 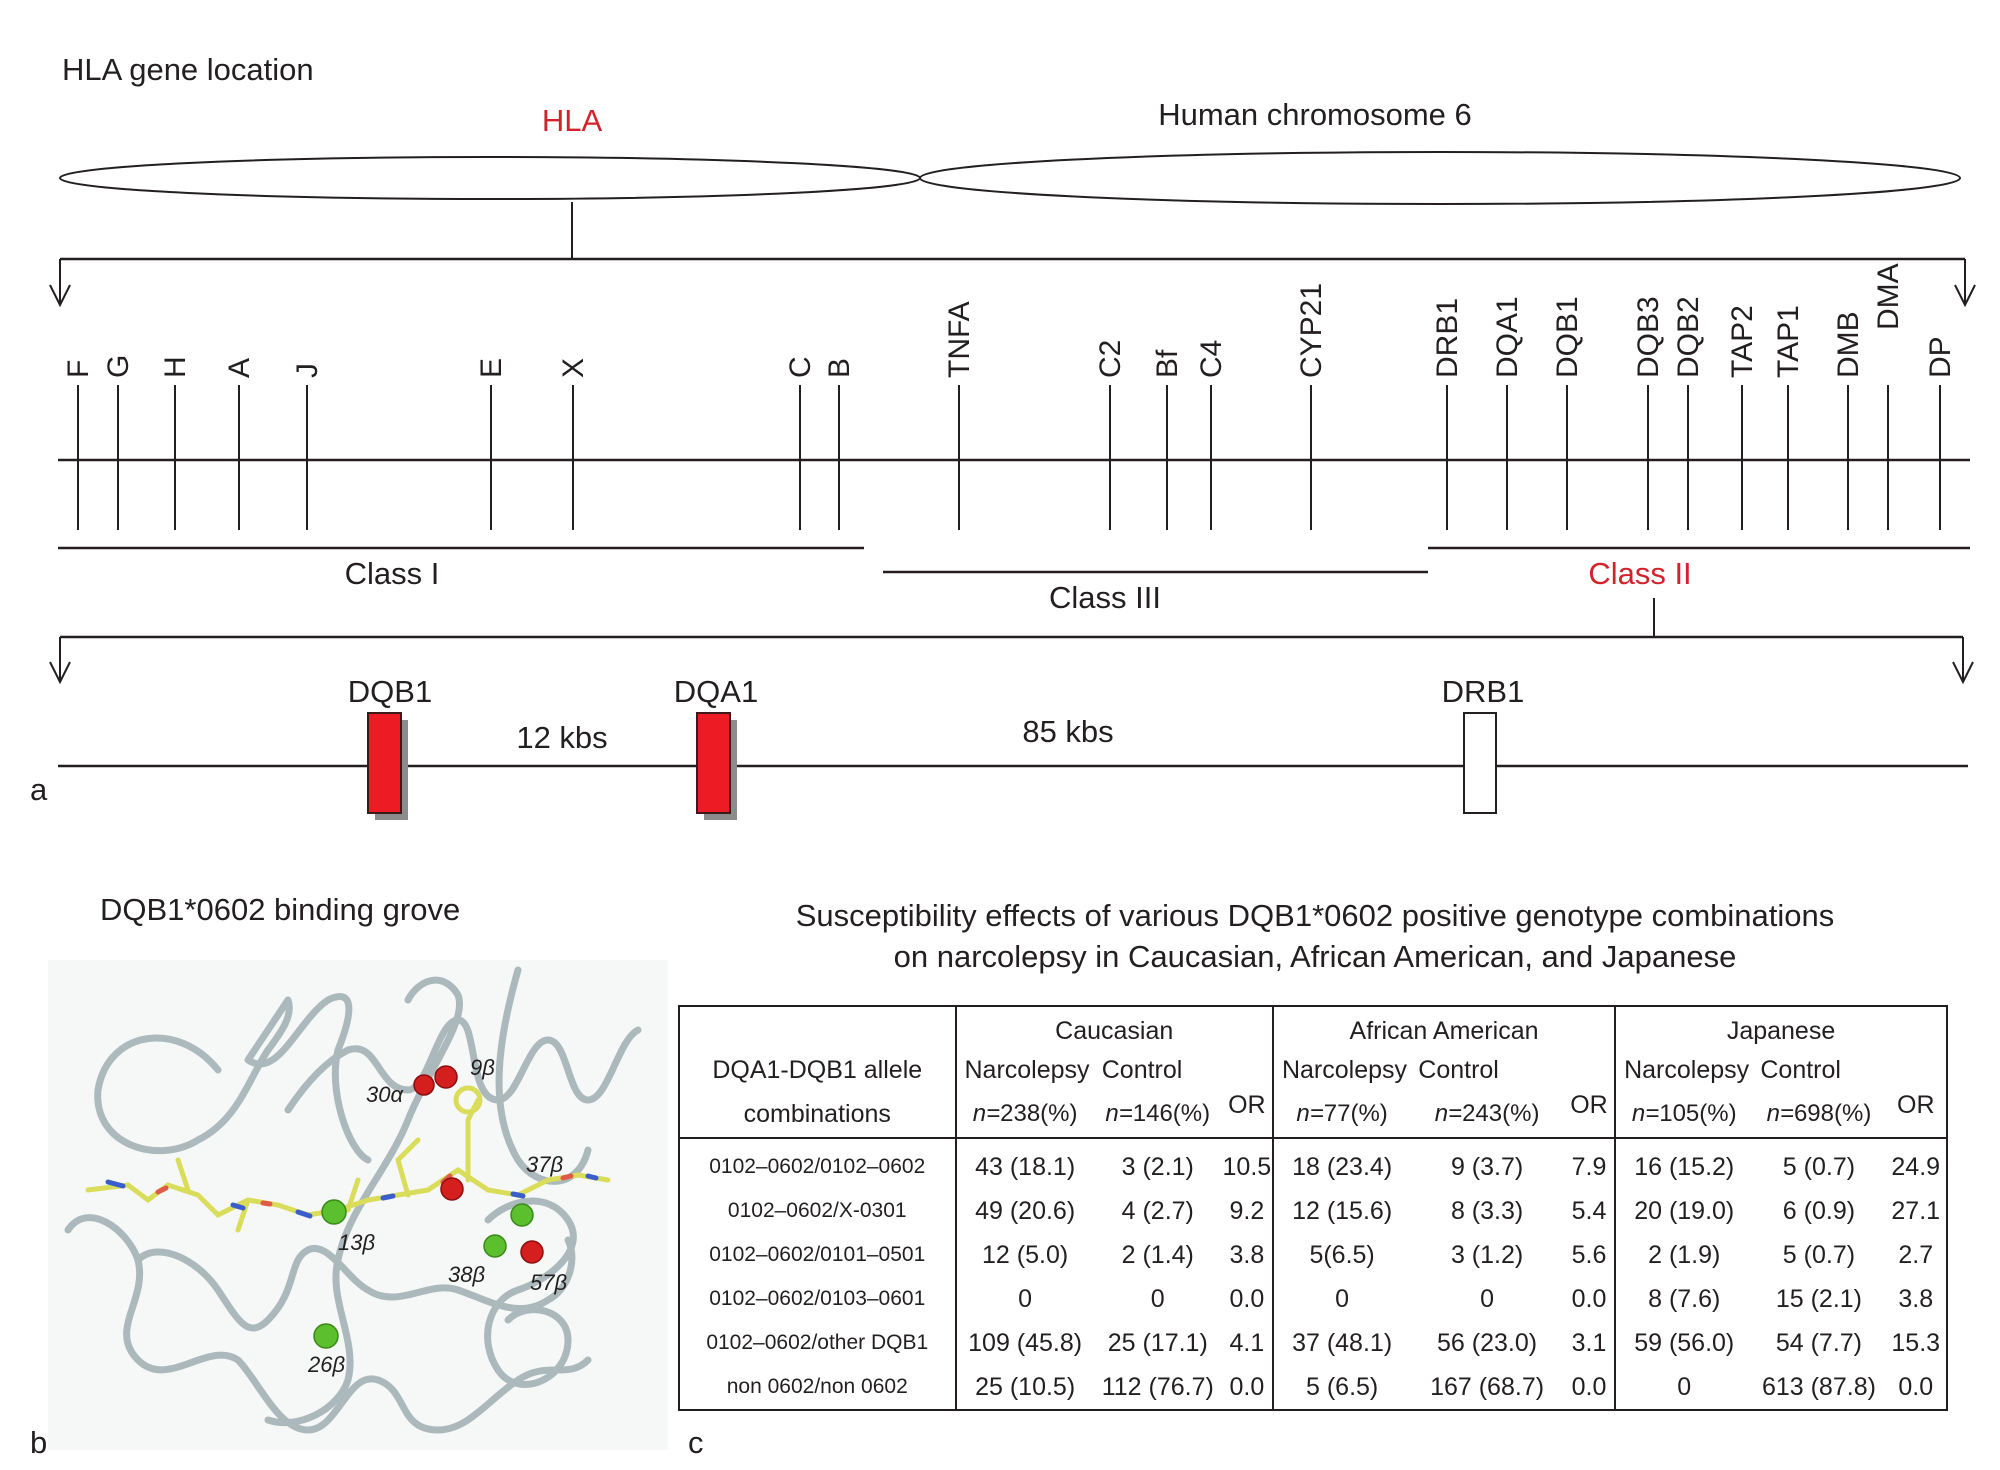 What do you see at coordinates (1848, 344) in the screenshot?
I see `gene-label: DMB` at bounding box center [1848, 344].